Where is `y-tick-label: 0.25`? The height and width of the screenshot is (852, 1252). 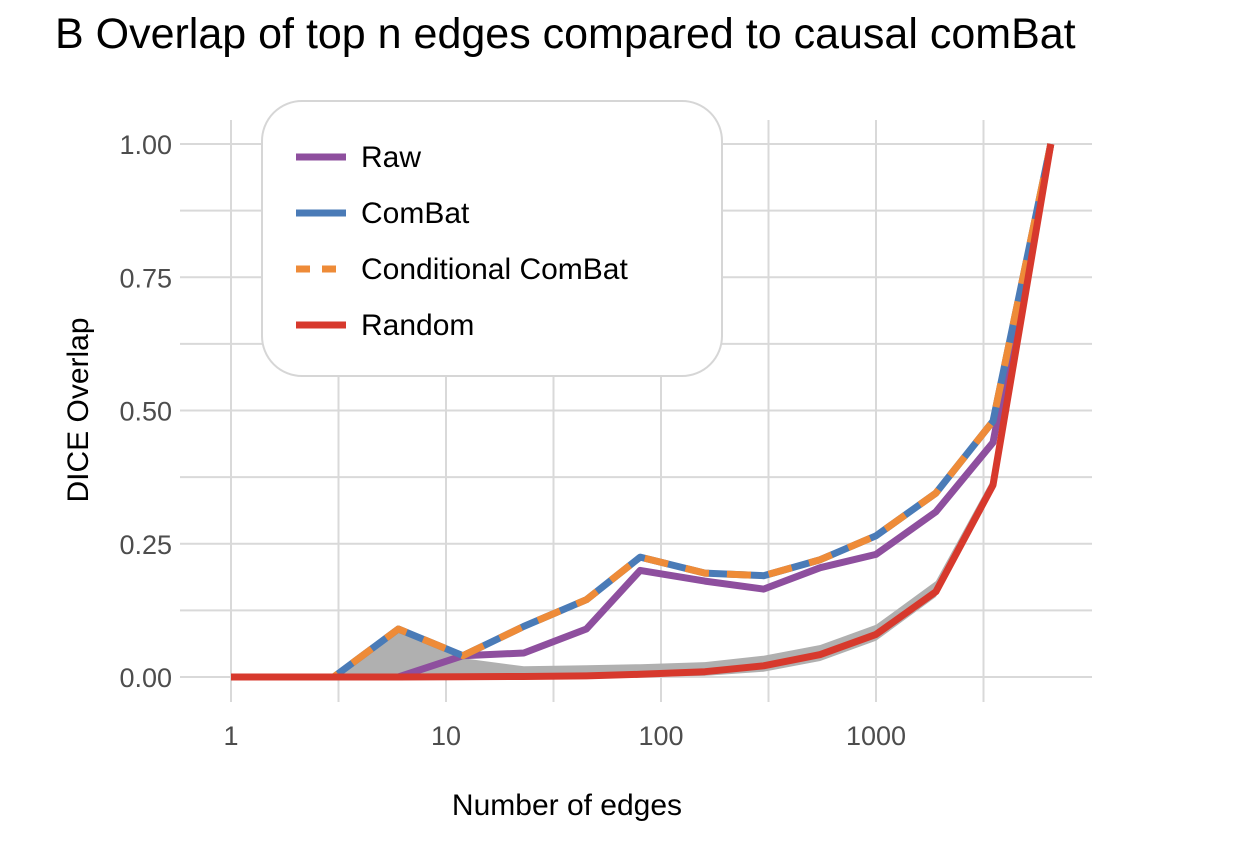
y-tick-label: 0.25 is located at coordinates (145, 545).